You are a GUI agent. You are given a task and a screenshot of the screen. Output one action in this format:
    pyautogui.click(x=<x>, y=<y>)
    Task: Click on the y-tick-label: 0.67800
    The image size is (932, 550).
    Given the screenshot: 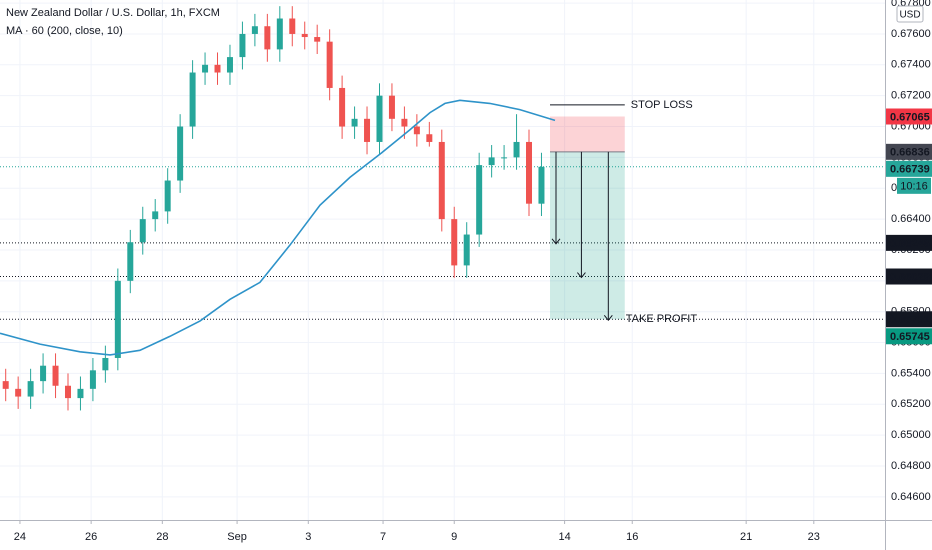 What is the action you would take?
    pyautogui.click(x=911, y=4)
    